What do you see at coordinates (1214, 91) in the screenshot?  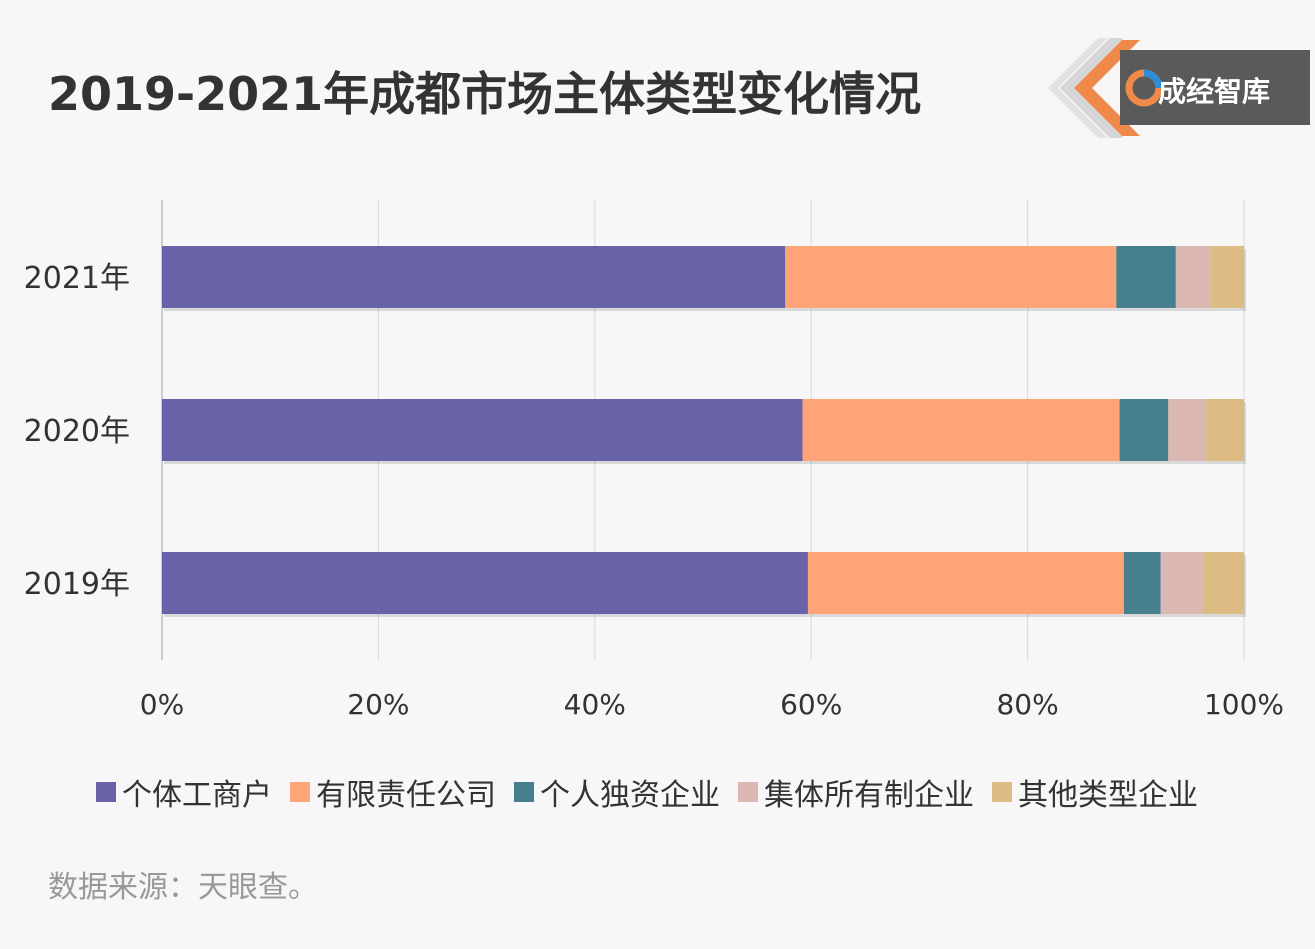 I see `logo-text: 成经智库` at bounding box center [1214, 91].